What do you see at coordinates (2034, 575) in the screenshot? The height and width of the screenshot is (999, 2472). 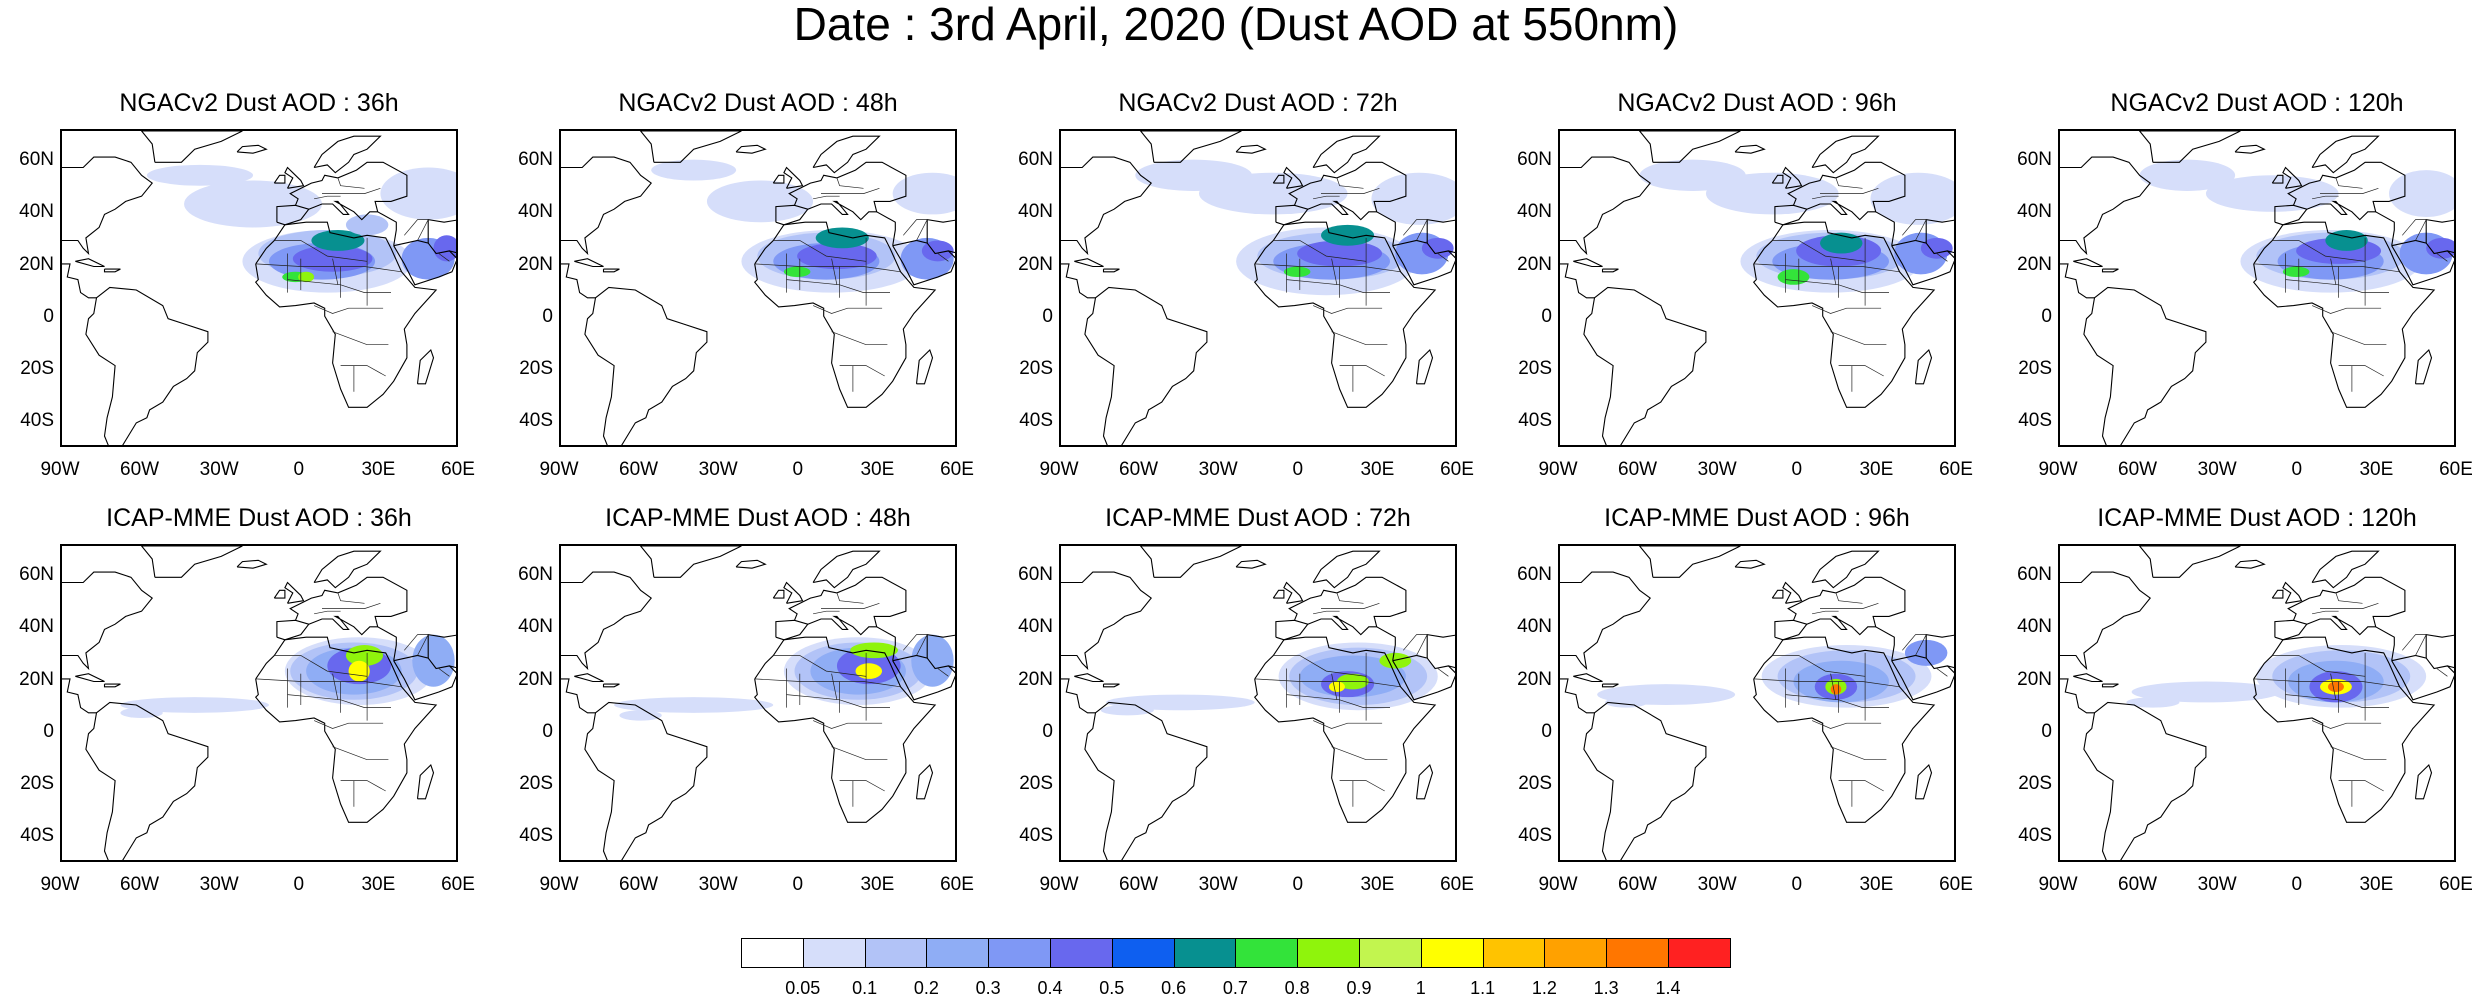 I see `lat-tick-label: 60N` at bounding box center [2034, 575].